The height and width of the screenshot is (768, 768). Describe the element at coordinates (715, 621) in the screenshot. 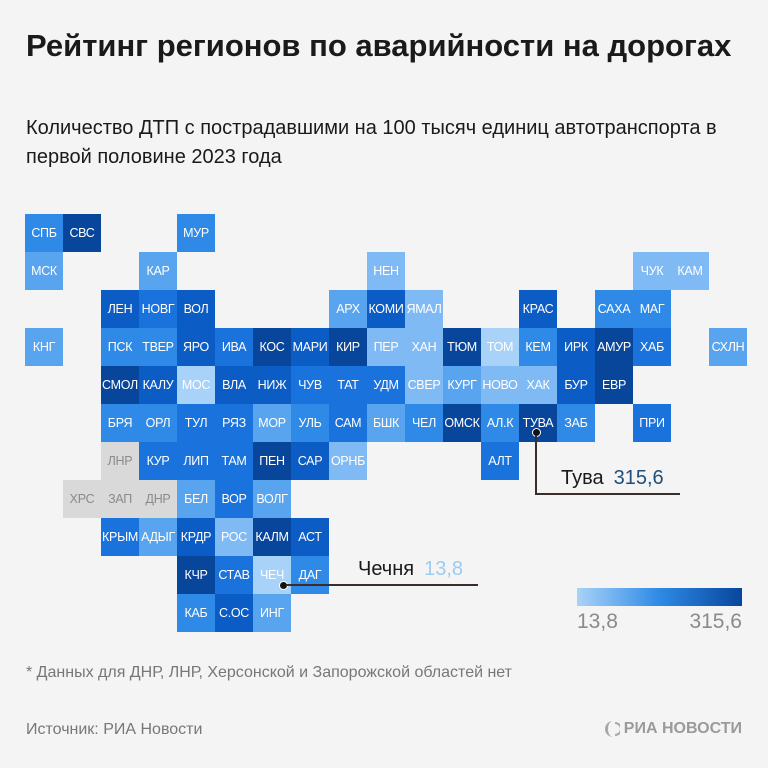

I see `legend-max-label: 315,6` at that location.